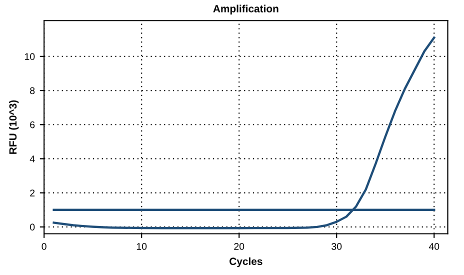 The width and height of the screenshot is (464, 275). What do you see at coordinates (32, 124) in the screenshot?
I see `y-tick-label: 6` at bounding box center [32, 124].